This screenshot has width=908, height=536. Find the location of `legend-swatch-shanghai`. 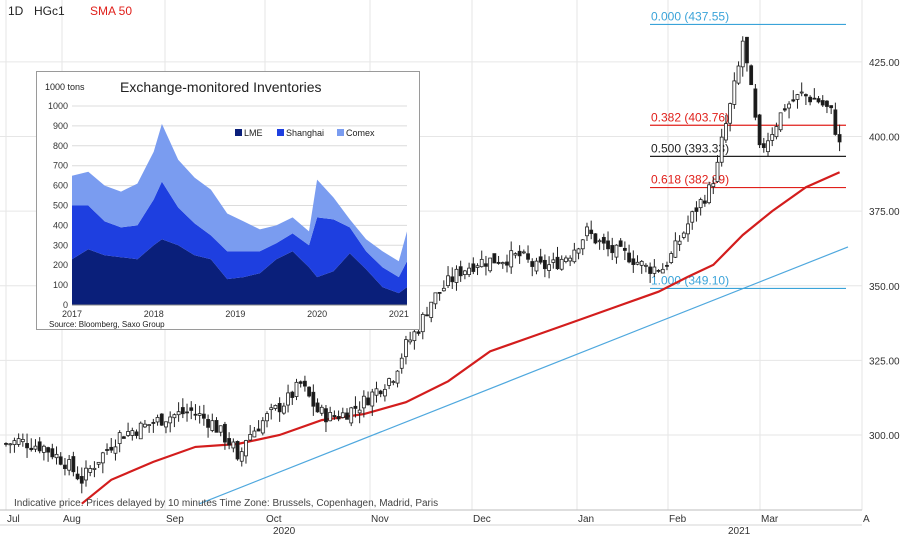

legend-swatch-shanghai is located at coordinates (280, 132).